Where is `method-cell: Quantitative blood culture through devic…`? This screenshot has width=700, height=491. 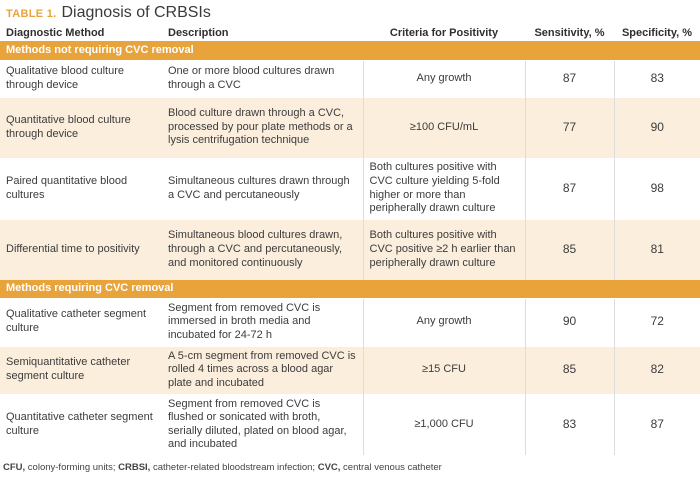
method-cell: Quantitative blood culture through devic… is located at coordinates (81, 127).